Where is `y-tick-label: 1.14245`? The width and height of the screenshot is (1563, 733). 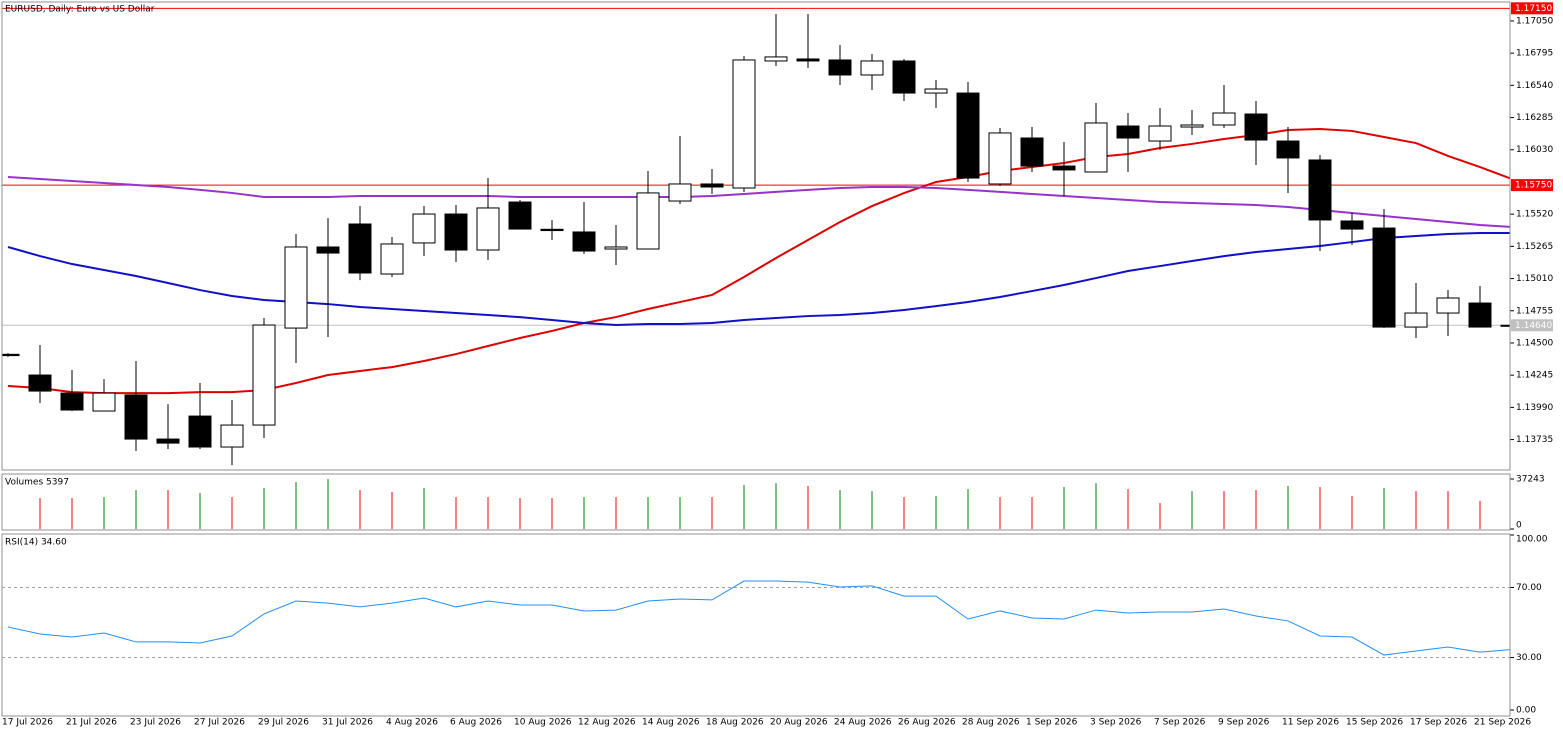
y-tick-label: 1.14245 is located at coordinates (1534, 376).